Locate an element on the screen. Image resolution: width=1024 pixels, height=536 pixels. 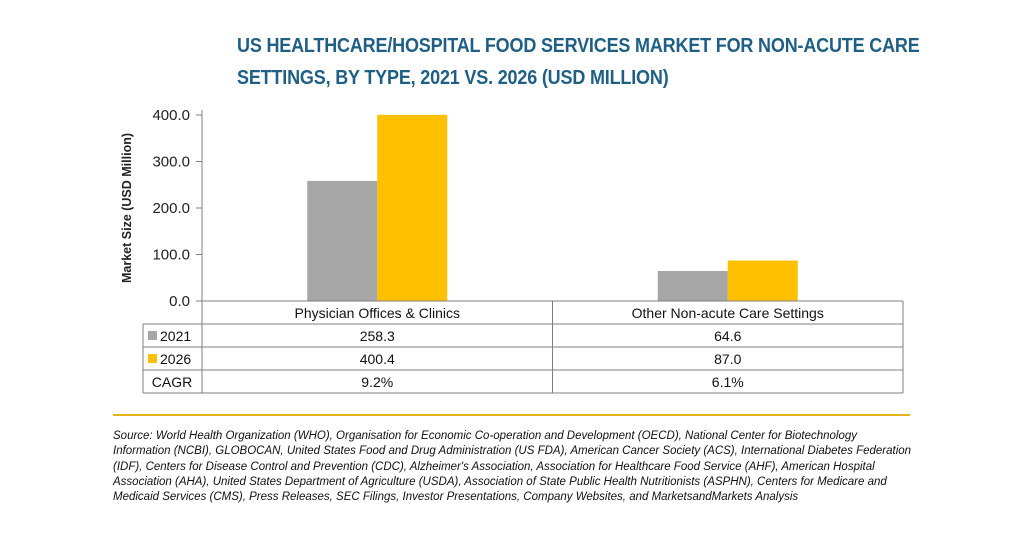
y-tick-label: 200.0 is located at coordinates (171, 208).